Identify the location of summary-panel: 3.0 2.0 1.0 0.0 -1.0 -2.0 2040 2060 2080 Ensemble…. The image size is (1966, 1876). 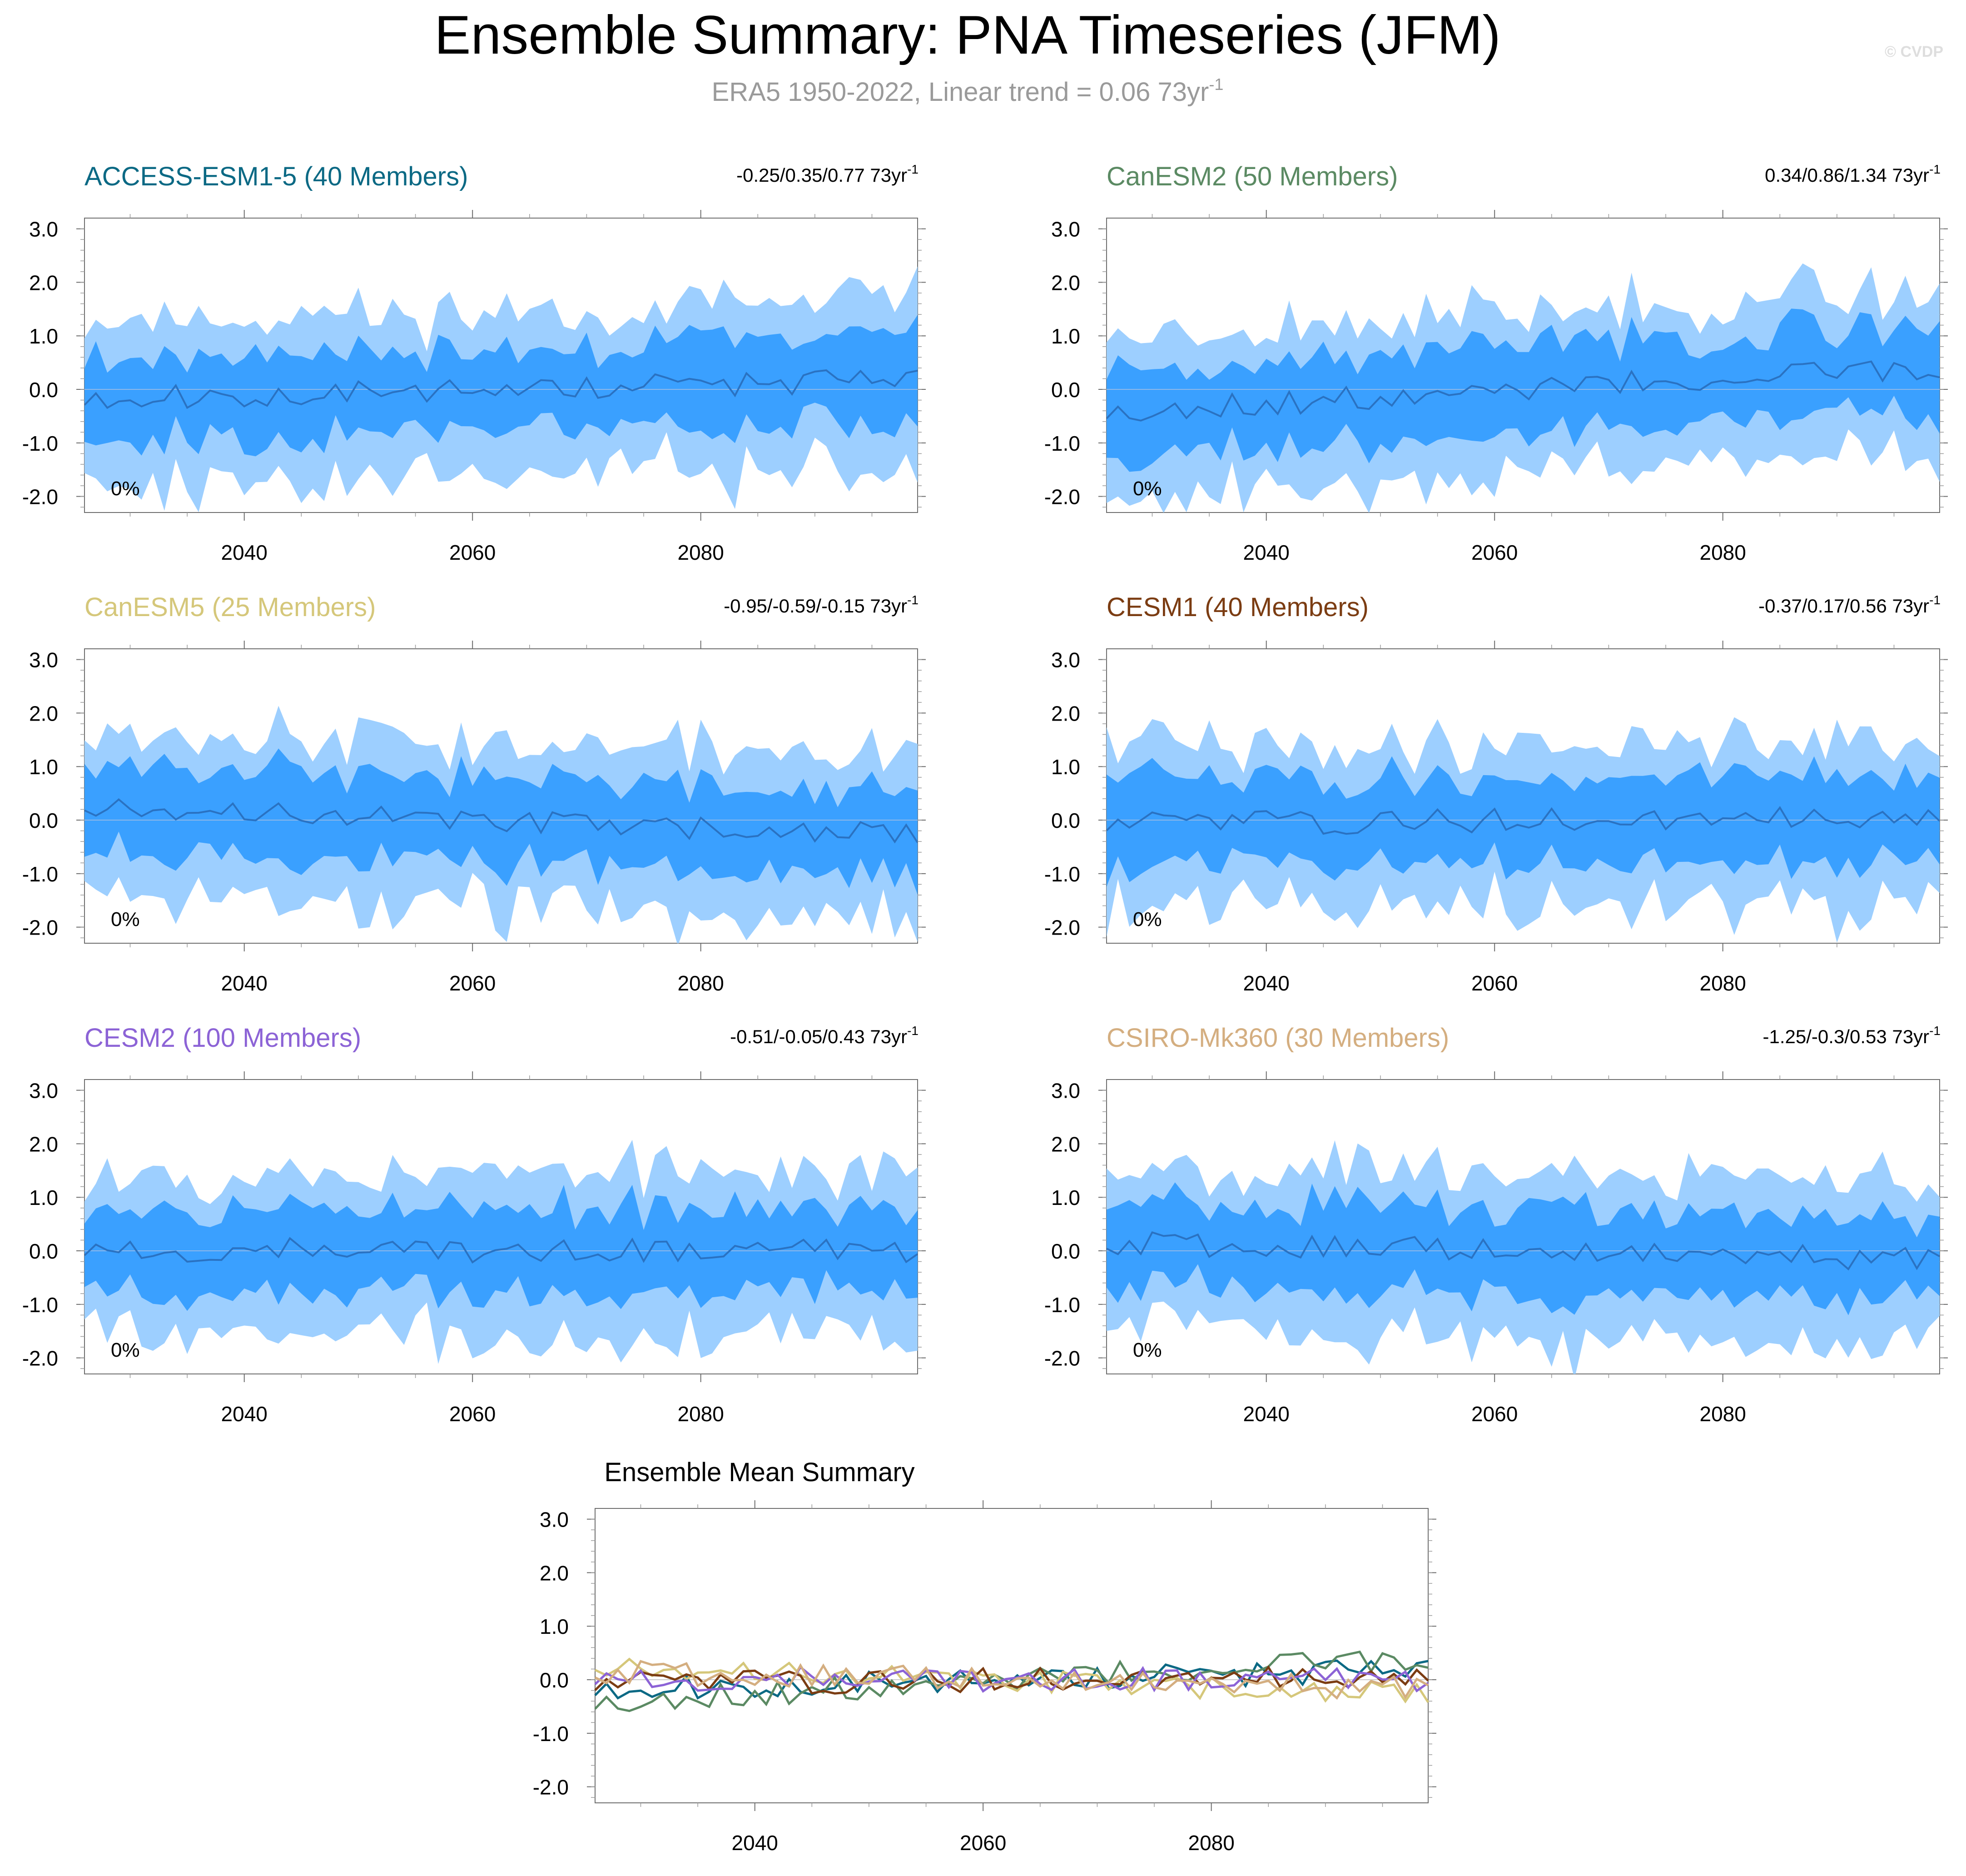
(984, 1656).